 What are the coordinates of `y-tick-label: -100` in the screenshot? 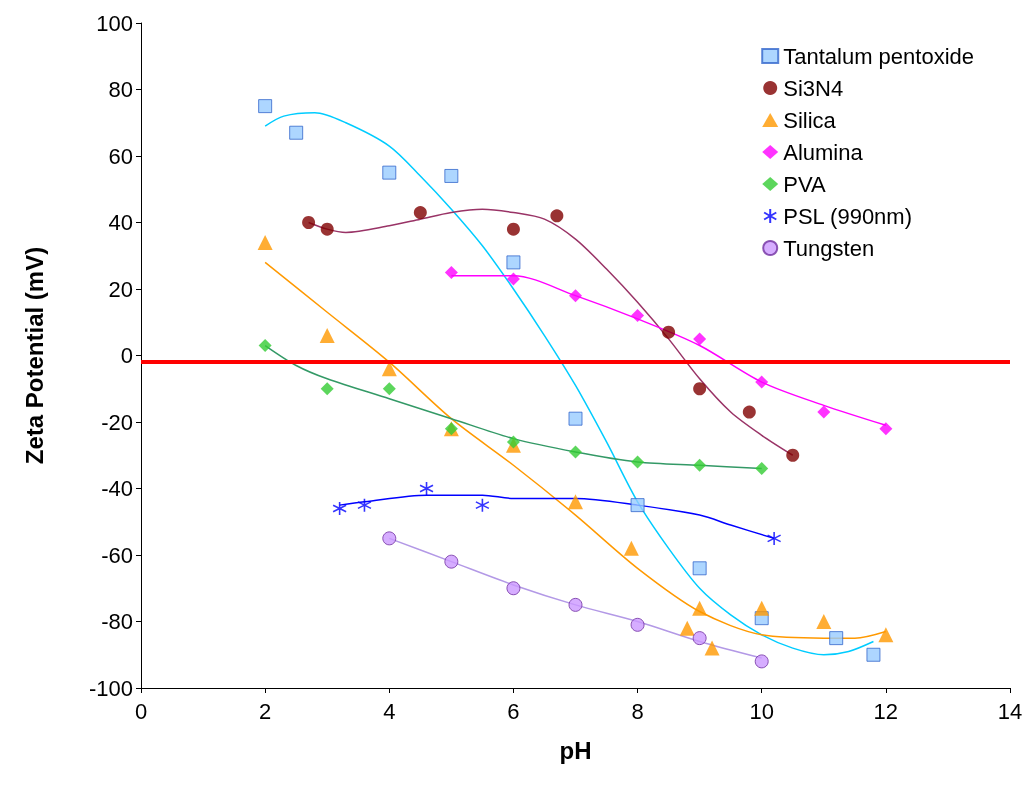 It's located at (110, 688).